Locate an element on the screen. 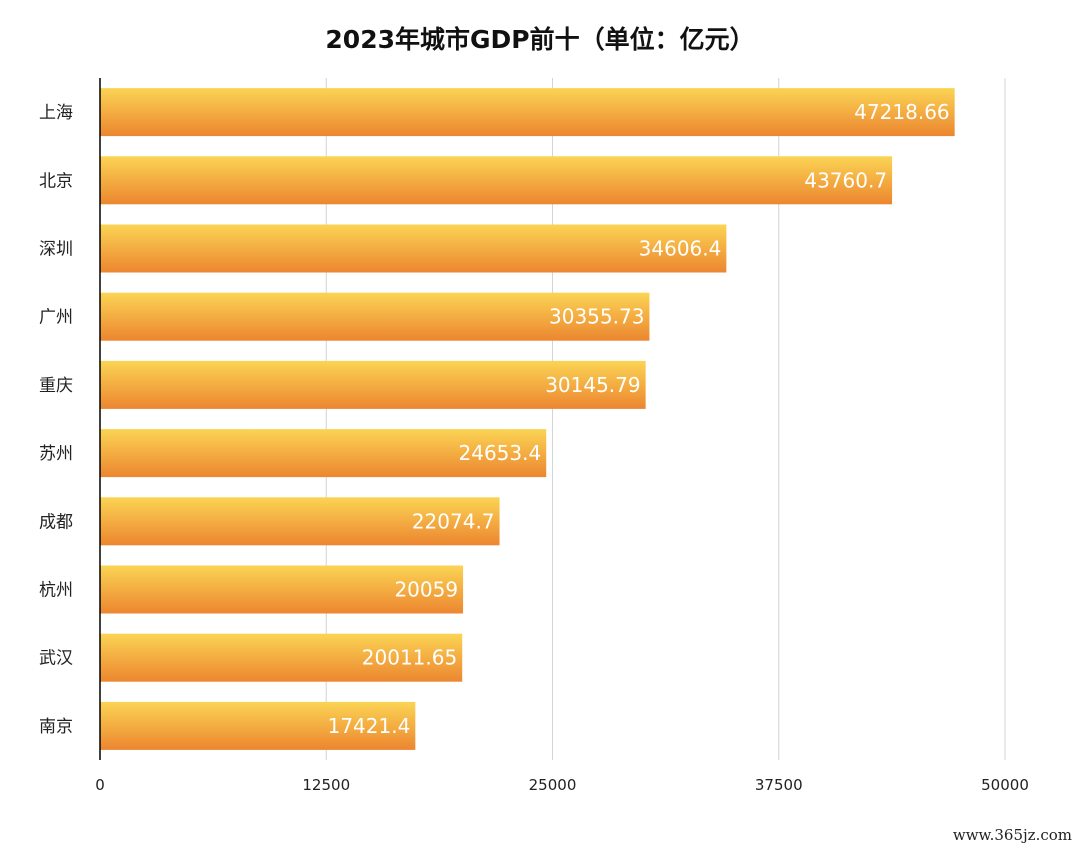 The width and height of the screenshot is (1080, 850). bar-value-label: 47218.66 is located at coordinates (901, 112).